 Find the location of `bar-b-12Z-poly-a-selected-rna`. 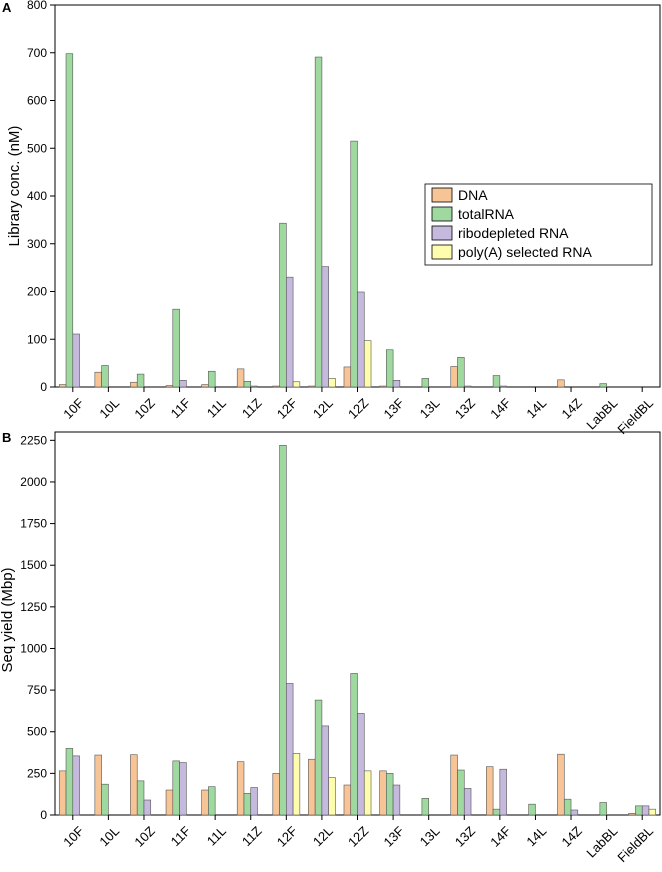

bar-b-12Z-poly-a-selected-rna is located at coordinates (367, 793).